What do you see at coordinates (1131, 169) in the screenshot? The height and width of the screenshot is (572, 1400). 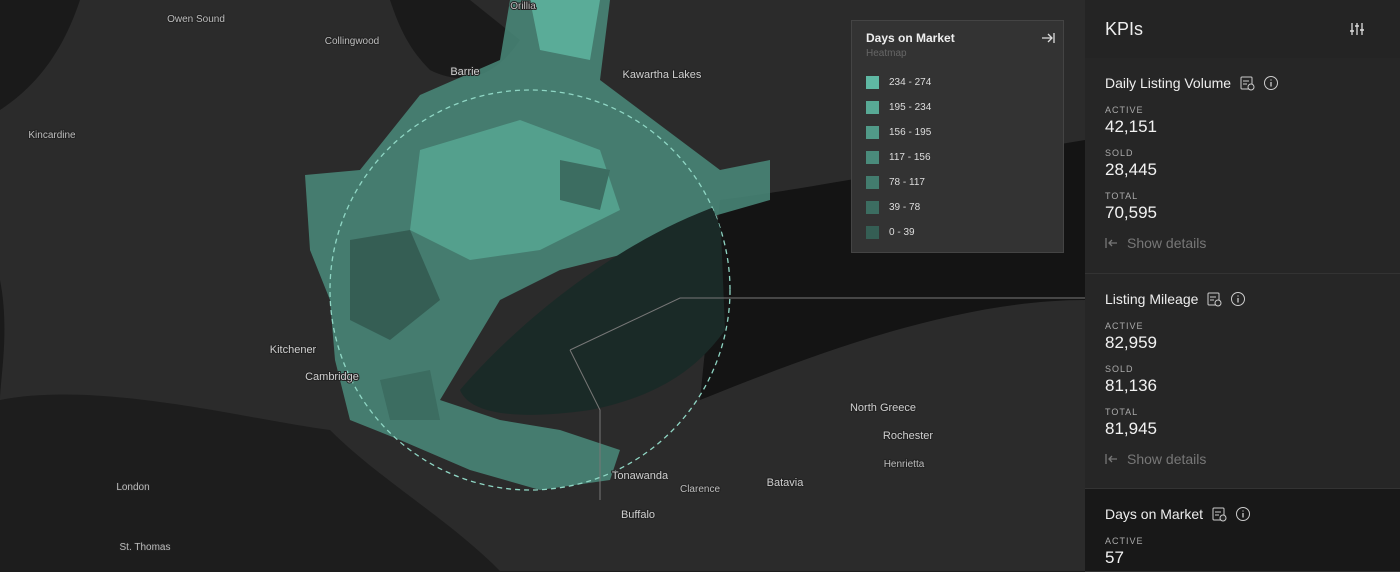 I see `metric-value: 28,445` at bounding box center [1131, 169].